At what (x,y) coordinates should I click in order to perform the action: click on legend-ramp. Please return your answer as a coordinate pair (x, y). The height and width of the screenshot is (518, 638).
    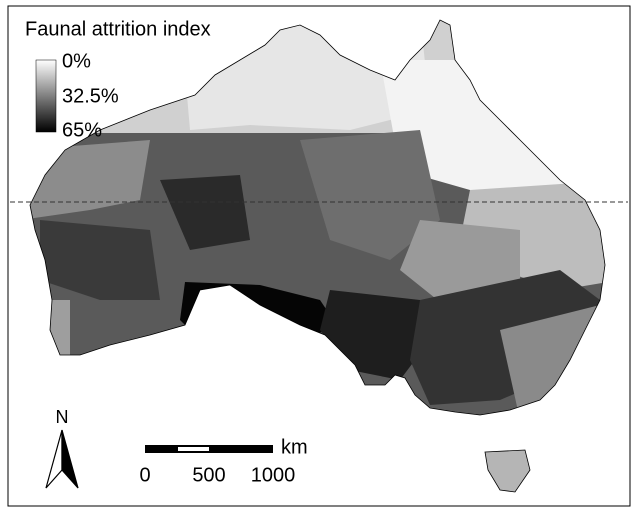
    Looking at the image, I should click on (46, 96).